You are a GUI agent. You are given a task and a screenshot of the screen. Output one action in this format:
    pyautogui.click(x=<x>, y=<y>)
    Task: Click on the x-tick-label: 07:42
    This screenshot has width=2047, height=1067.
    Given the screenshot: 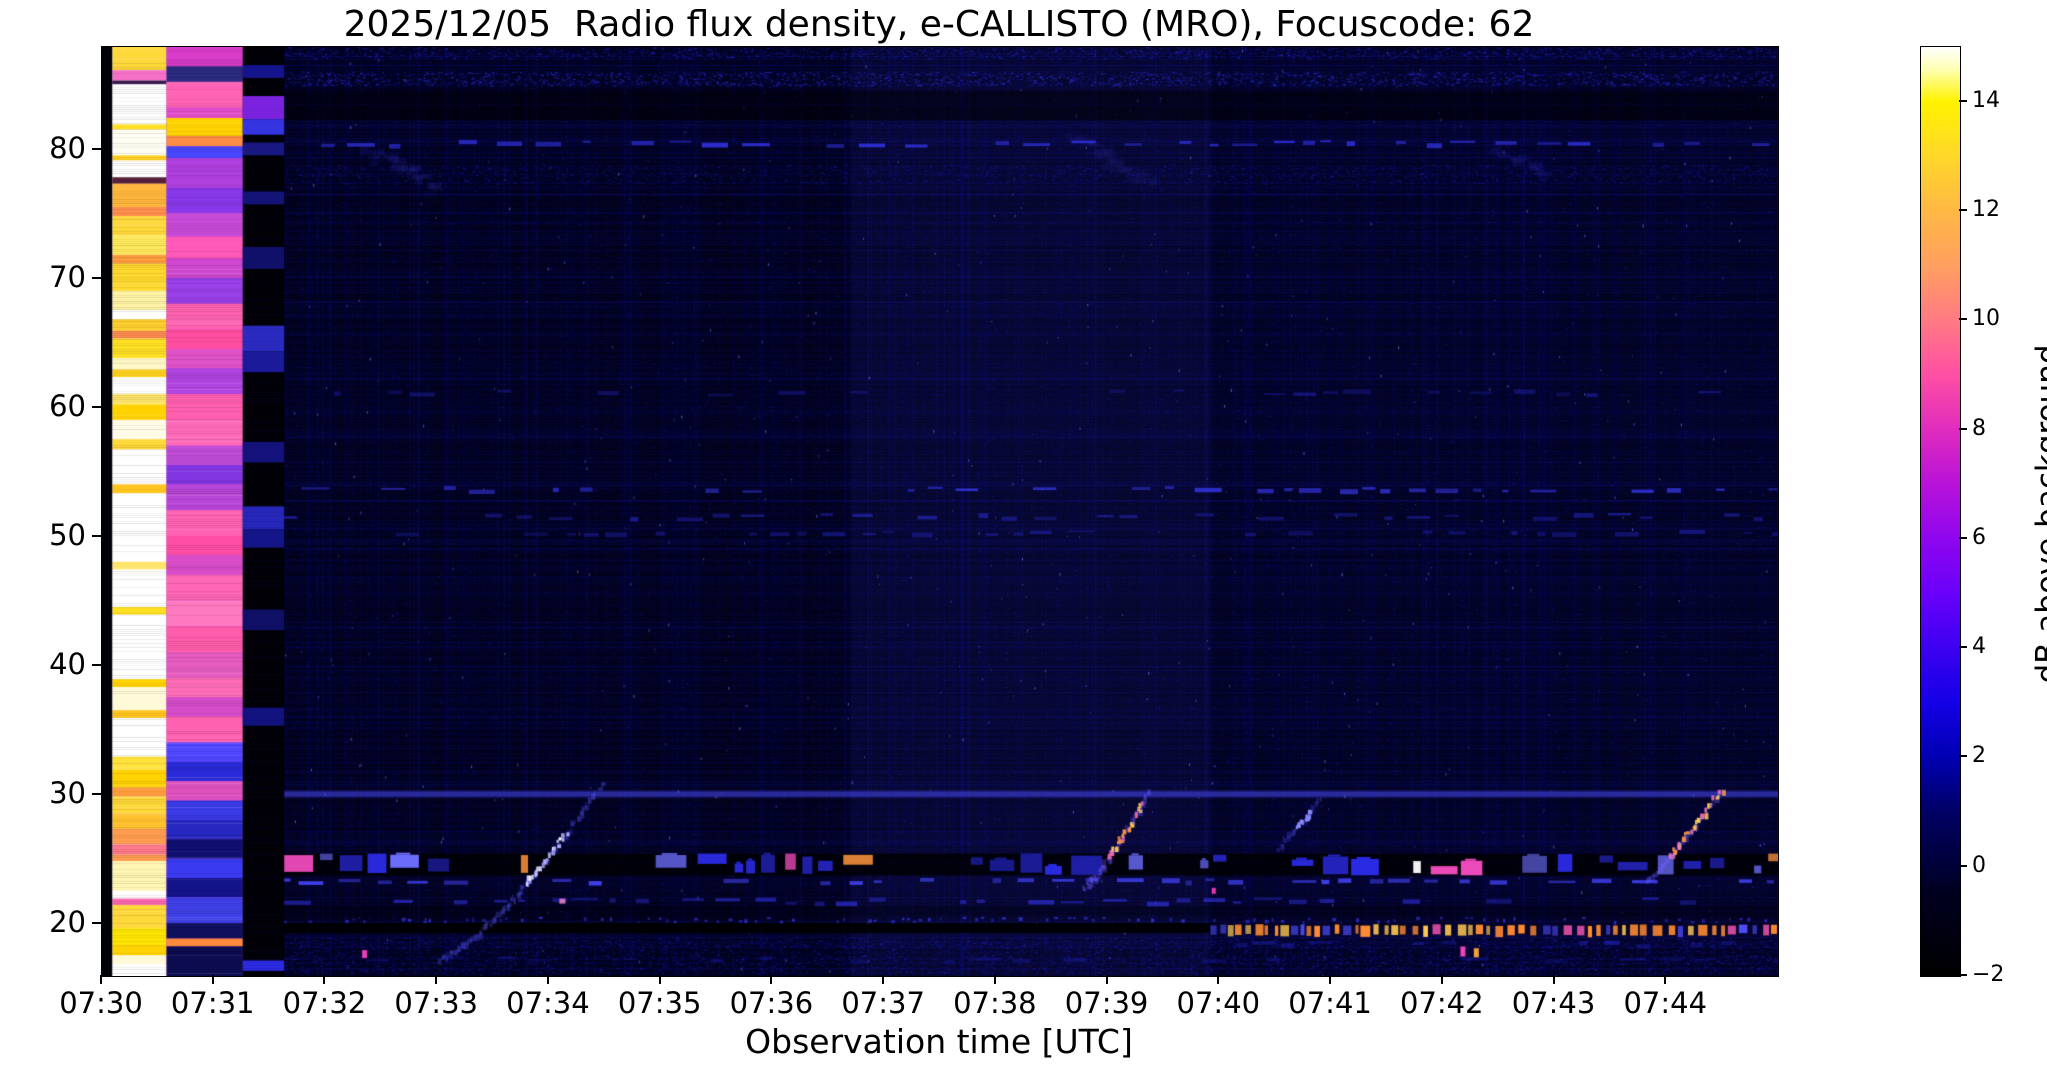 What is the action you would take?
    pyautogui.click(x=1442, y=1003)
    